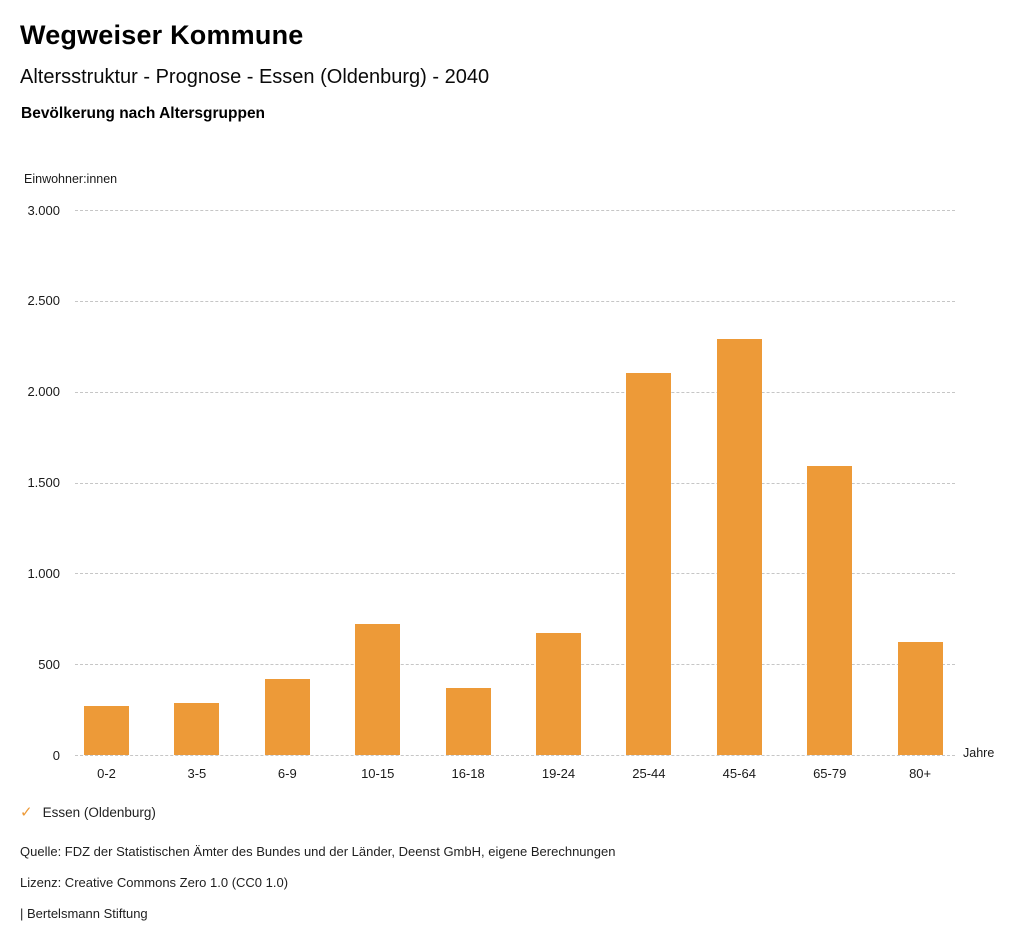  What do you see at coordinates (979, 753) in the screenshot?
I see `x-axis-unit-label: Jahre` at bounding box center [979, 753].